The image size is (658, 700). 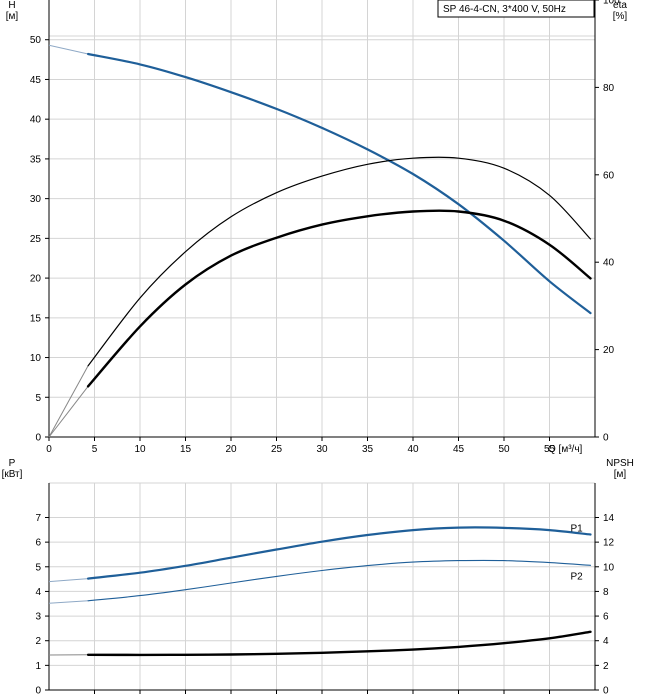 I want to click on left-tick-label: 20, so click(x=36, y=279).